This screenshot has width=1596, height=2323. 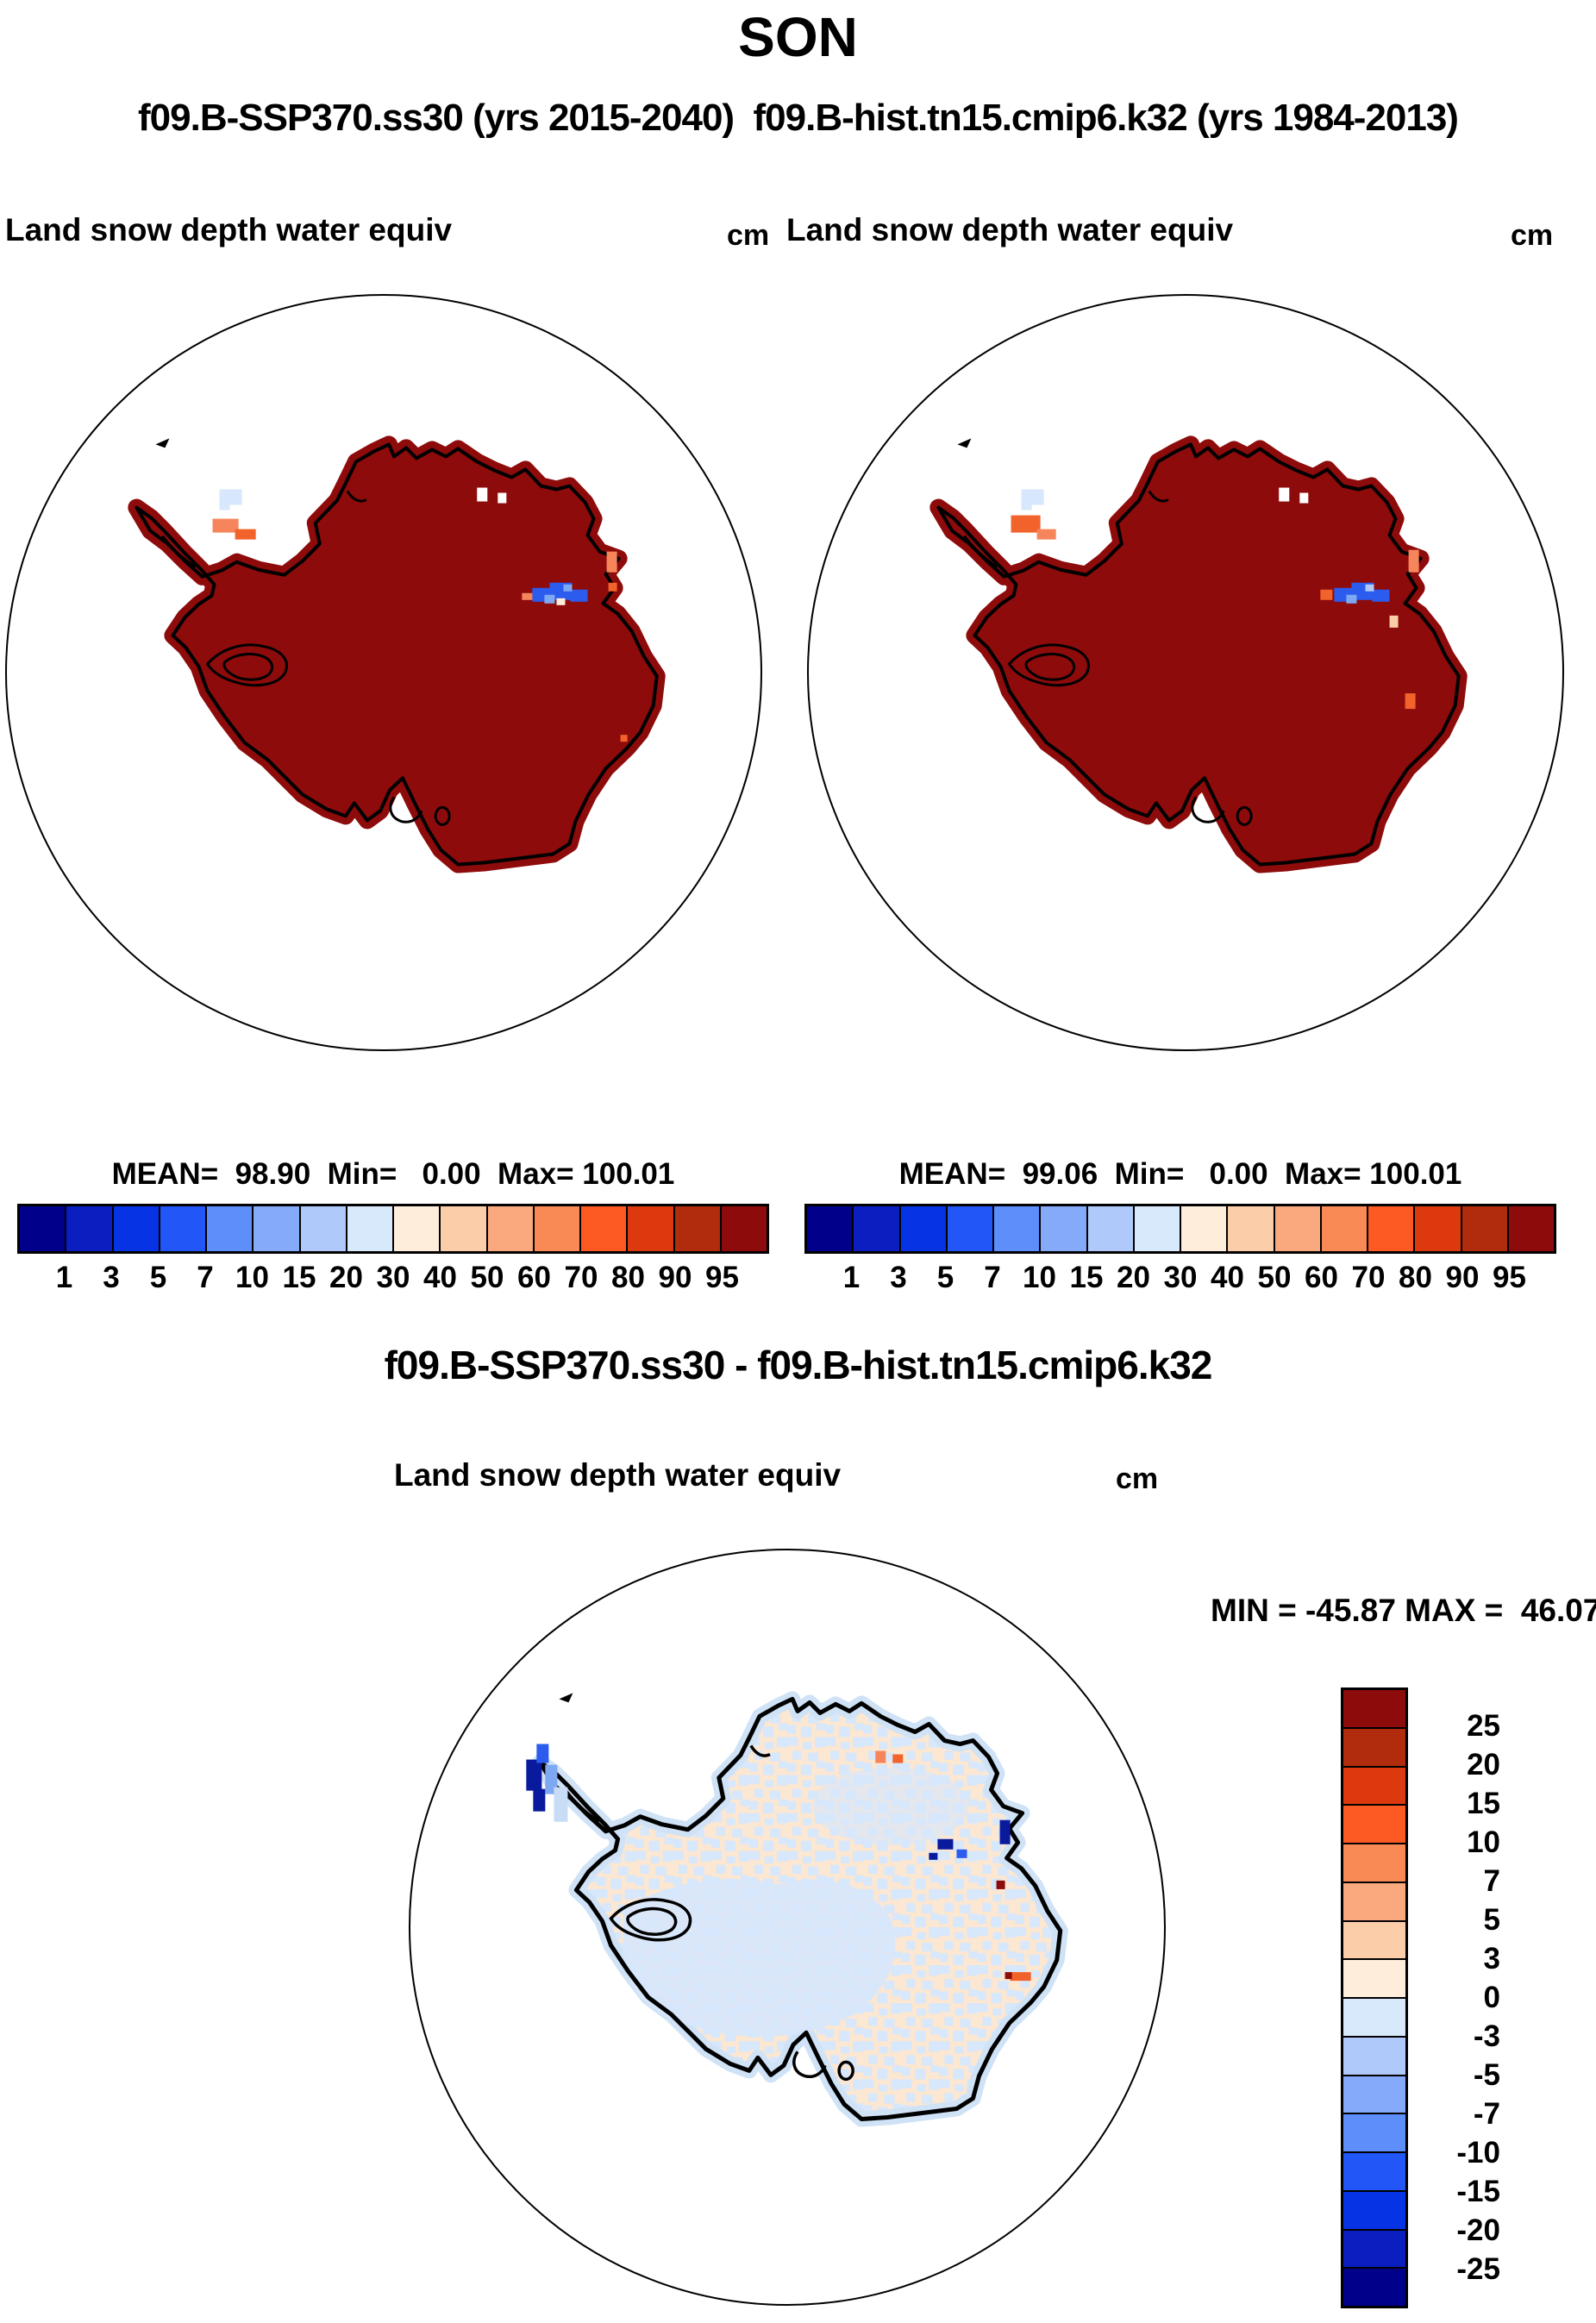 What do you see at coordinates (1486, 2075) in the screenshot?
I see `tick-label: -5` at bounding box center [1486, 2075].